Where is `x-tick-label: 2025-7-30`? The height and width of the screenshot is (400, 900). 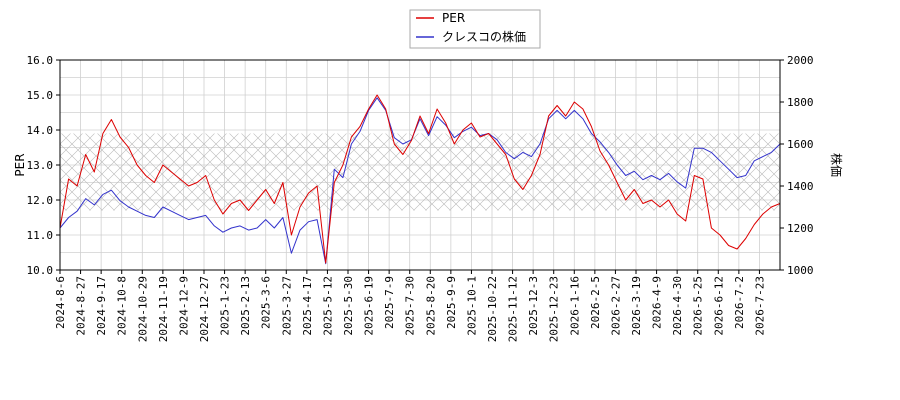
x-tick-label: 2025-7-30 is located at coordinates (410, 306).